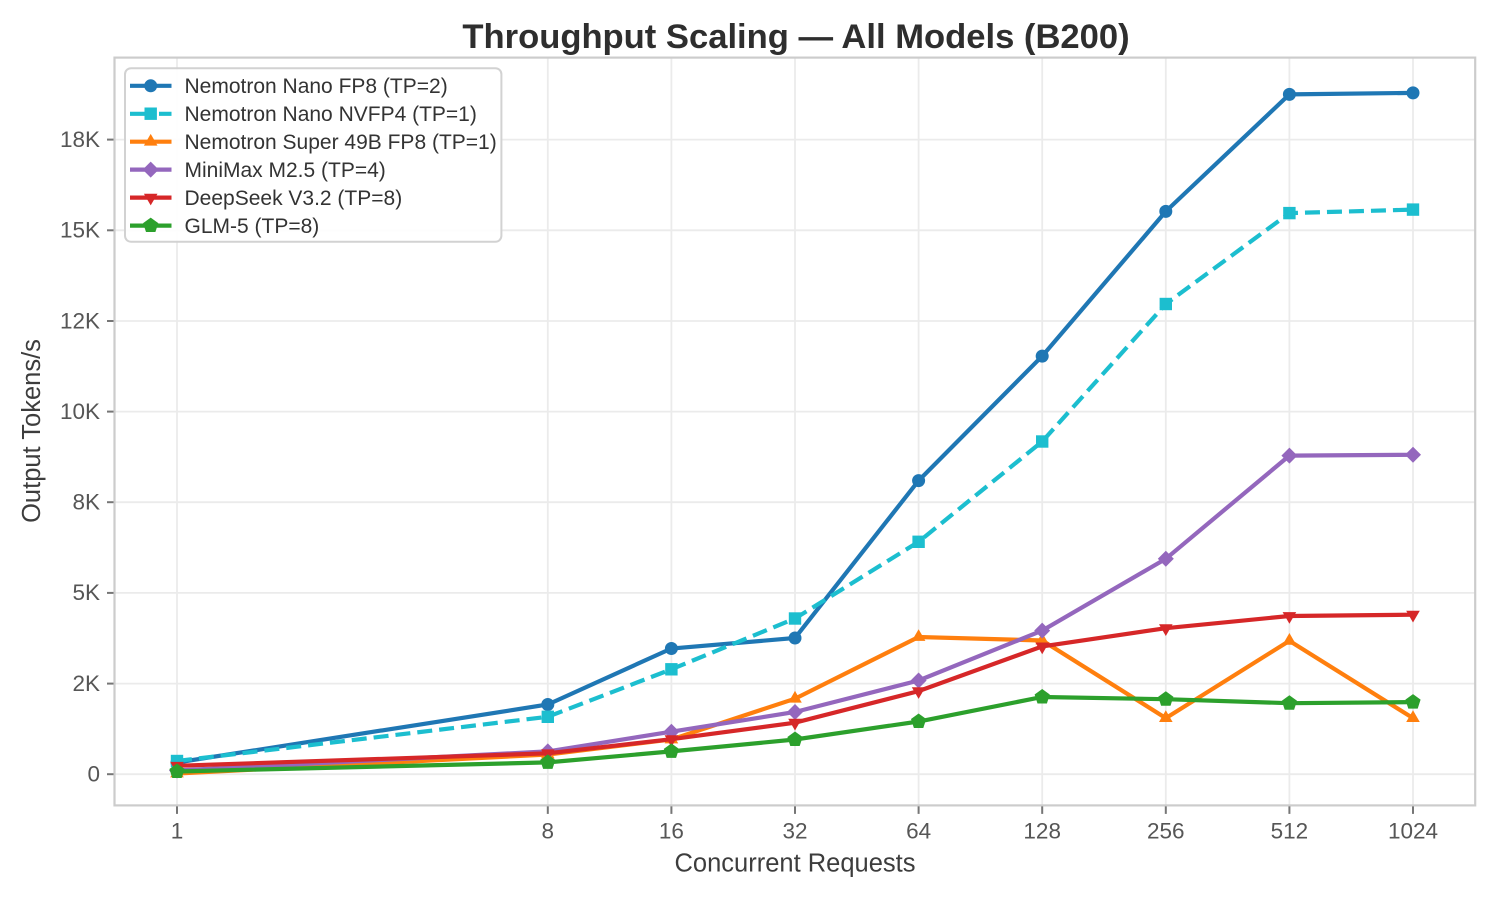  Describe the element at coordinates (794, 831) in the screenshot. I see `svg-text: 32` at that location.